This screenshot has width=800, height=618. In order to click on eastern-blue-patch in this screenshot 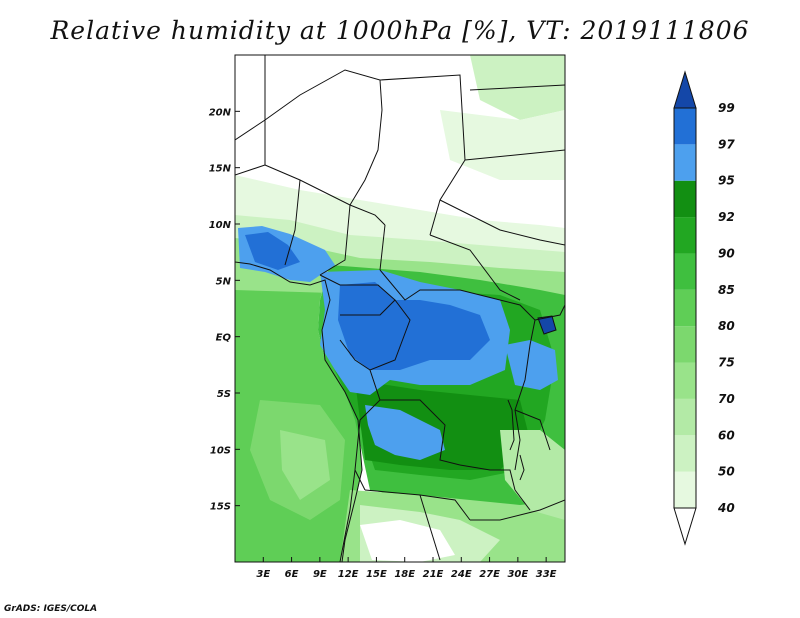, I will do `click(531, 365)`.